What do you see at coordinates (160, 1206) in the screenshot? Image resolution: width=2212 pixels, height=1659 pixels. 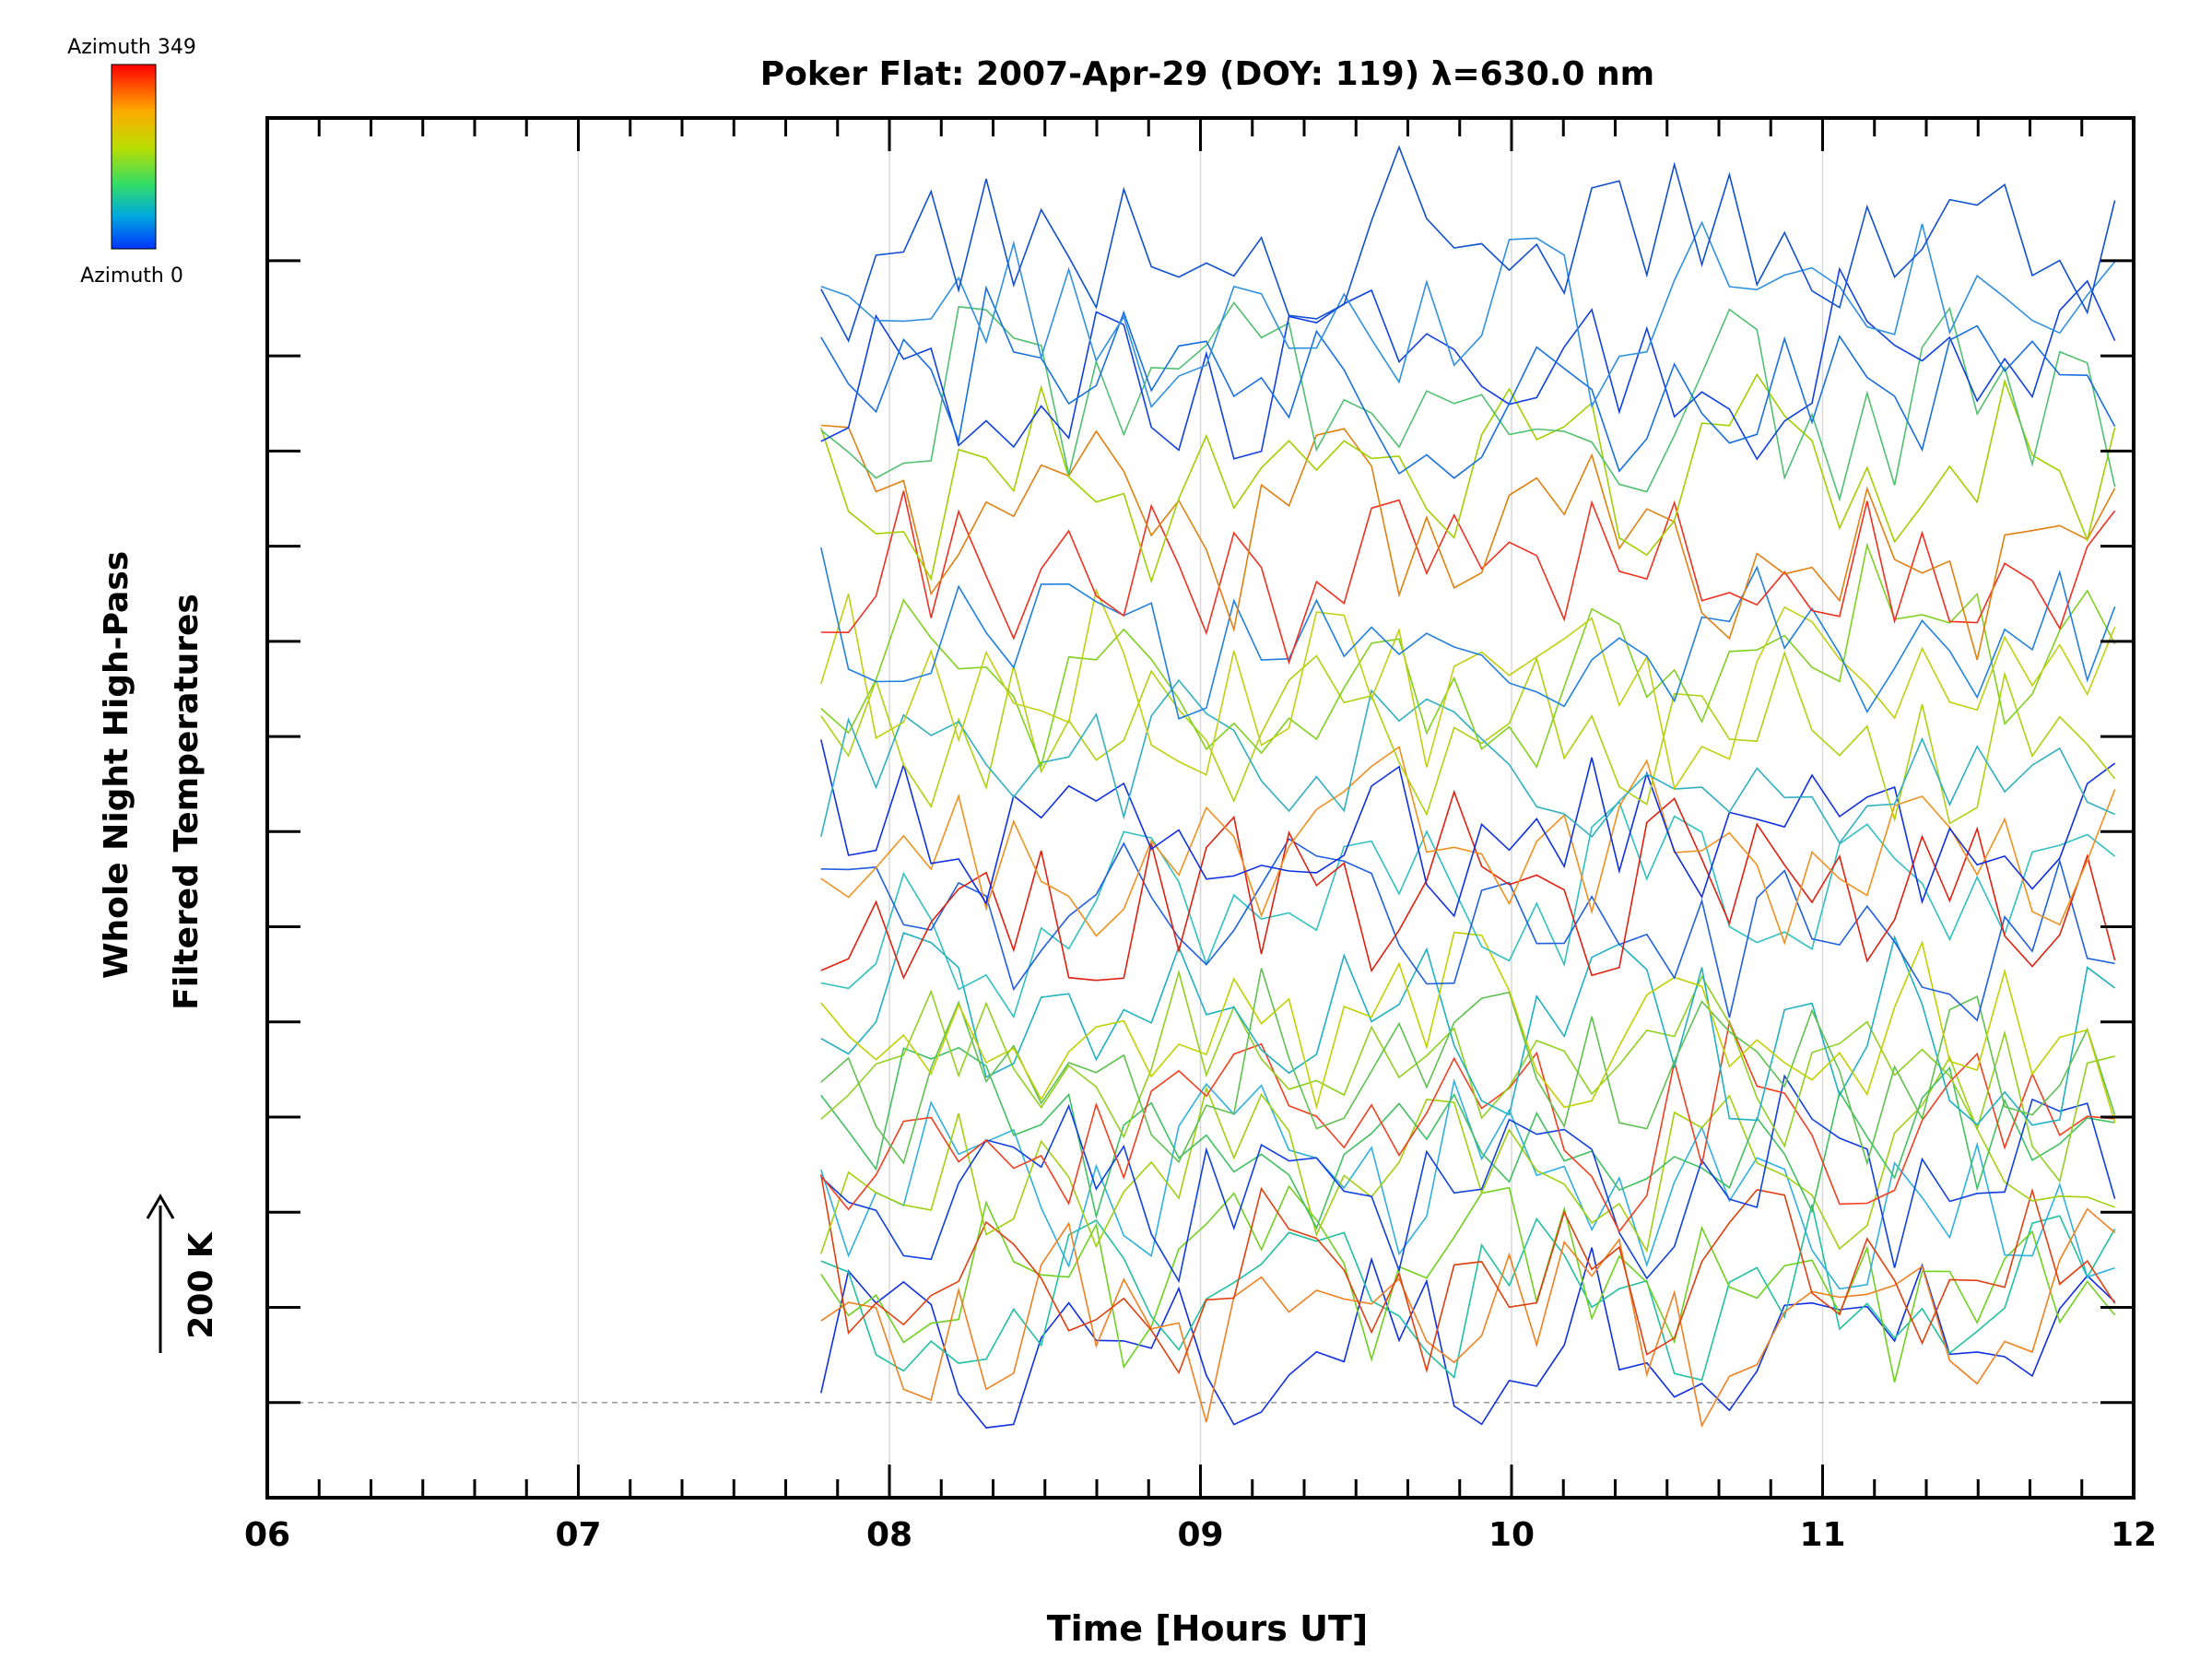 I see `scale-arrow-head` at bounding box center [160, 1206].